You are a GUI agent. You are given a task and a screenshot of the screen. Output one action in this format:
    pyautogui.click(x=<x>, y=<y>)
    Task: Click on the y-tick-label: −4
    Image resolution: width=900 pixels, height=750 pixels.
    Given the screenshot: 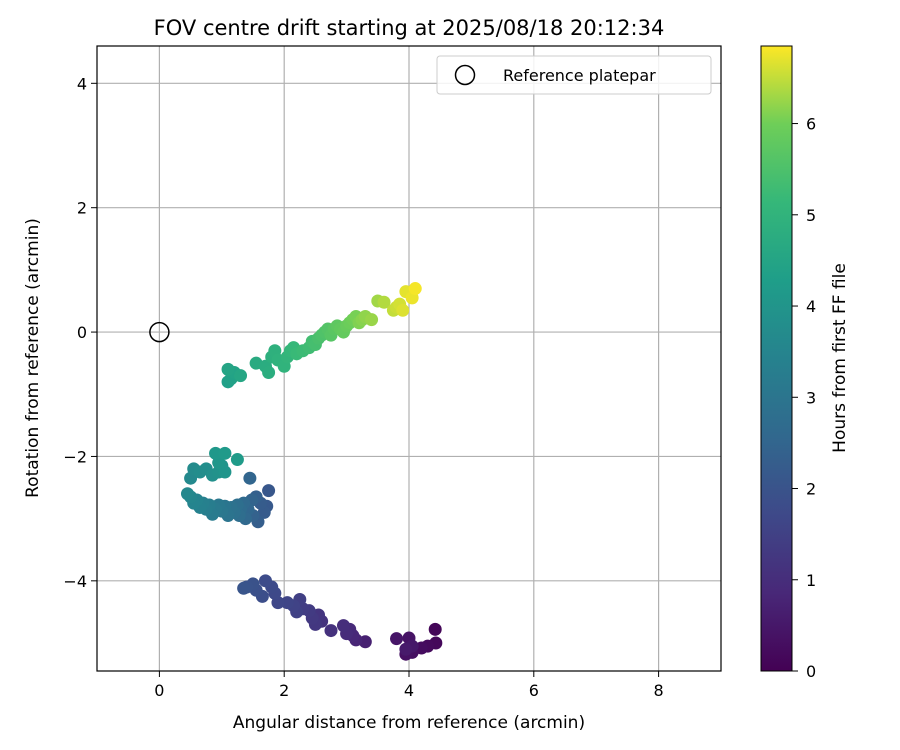 What is the action you would take?
    pyautogui.click(x=75, y=581)
    